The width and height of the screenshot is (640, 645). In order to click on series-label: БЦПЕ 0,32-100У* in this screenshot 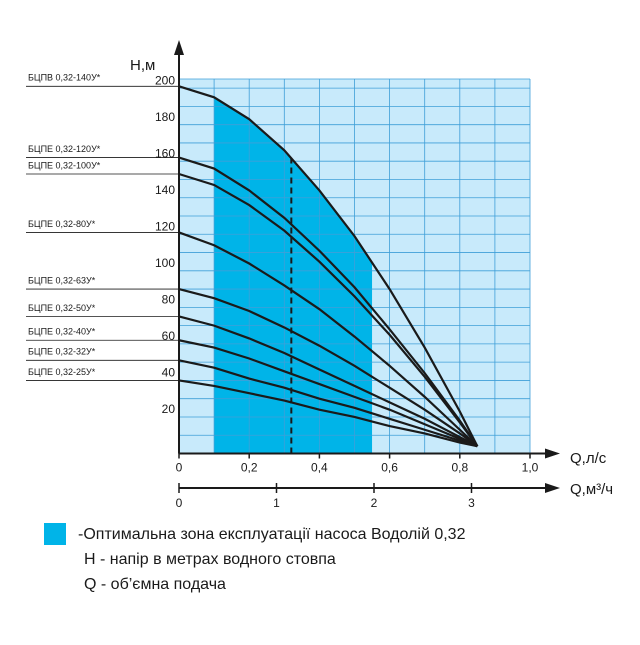, I will do `click(64, 165)`.